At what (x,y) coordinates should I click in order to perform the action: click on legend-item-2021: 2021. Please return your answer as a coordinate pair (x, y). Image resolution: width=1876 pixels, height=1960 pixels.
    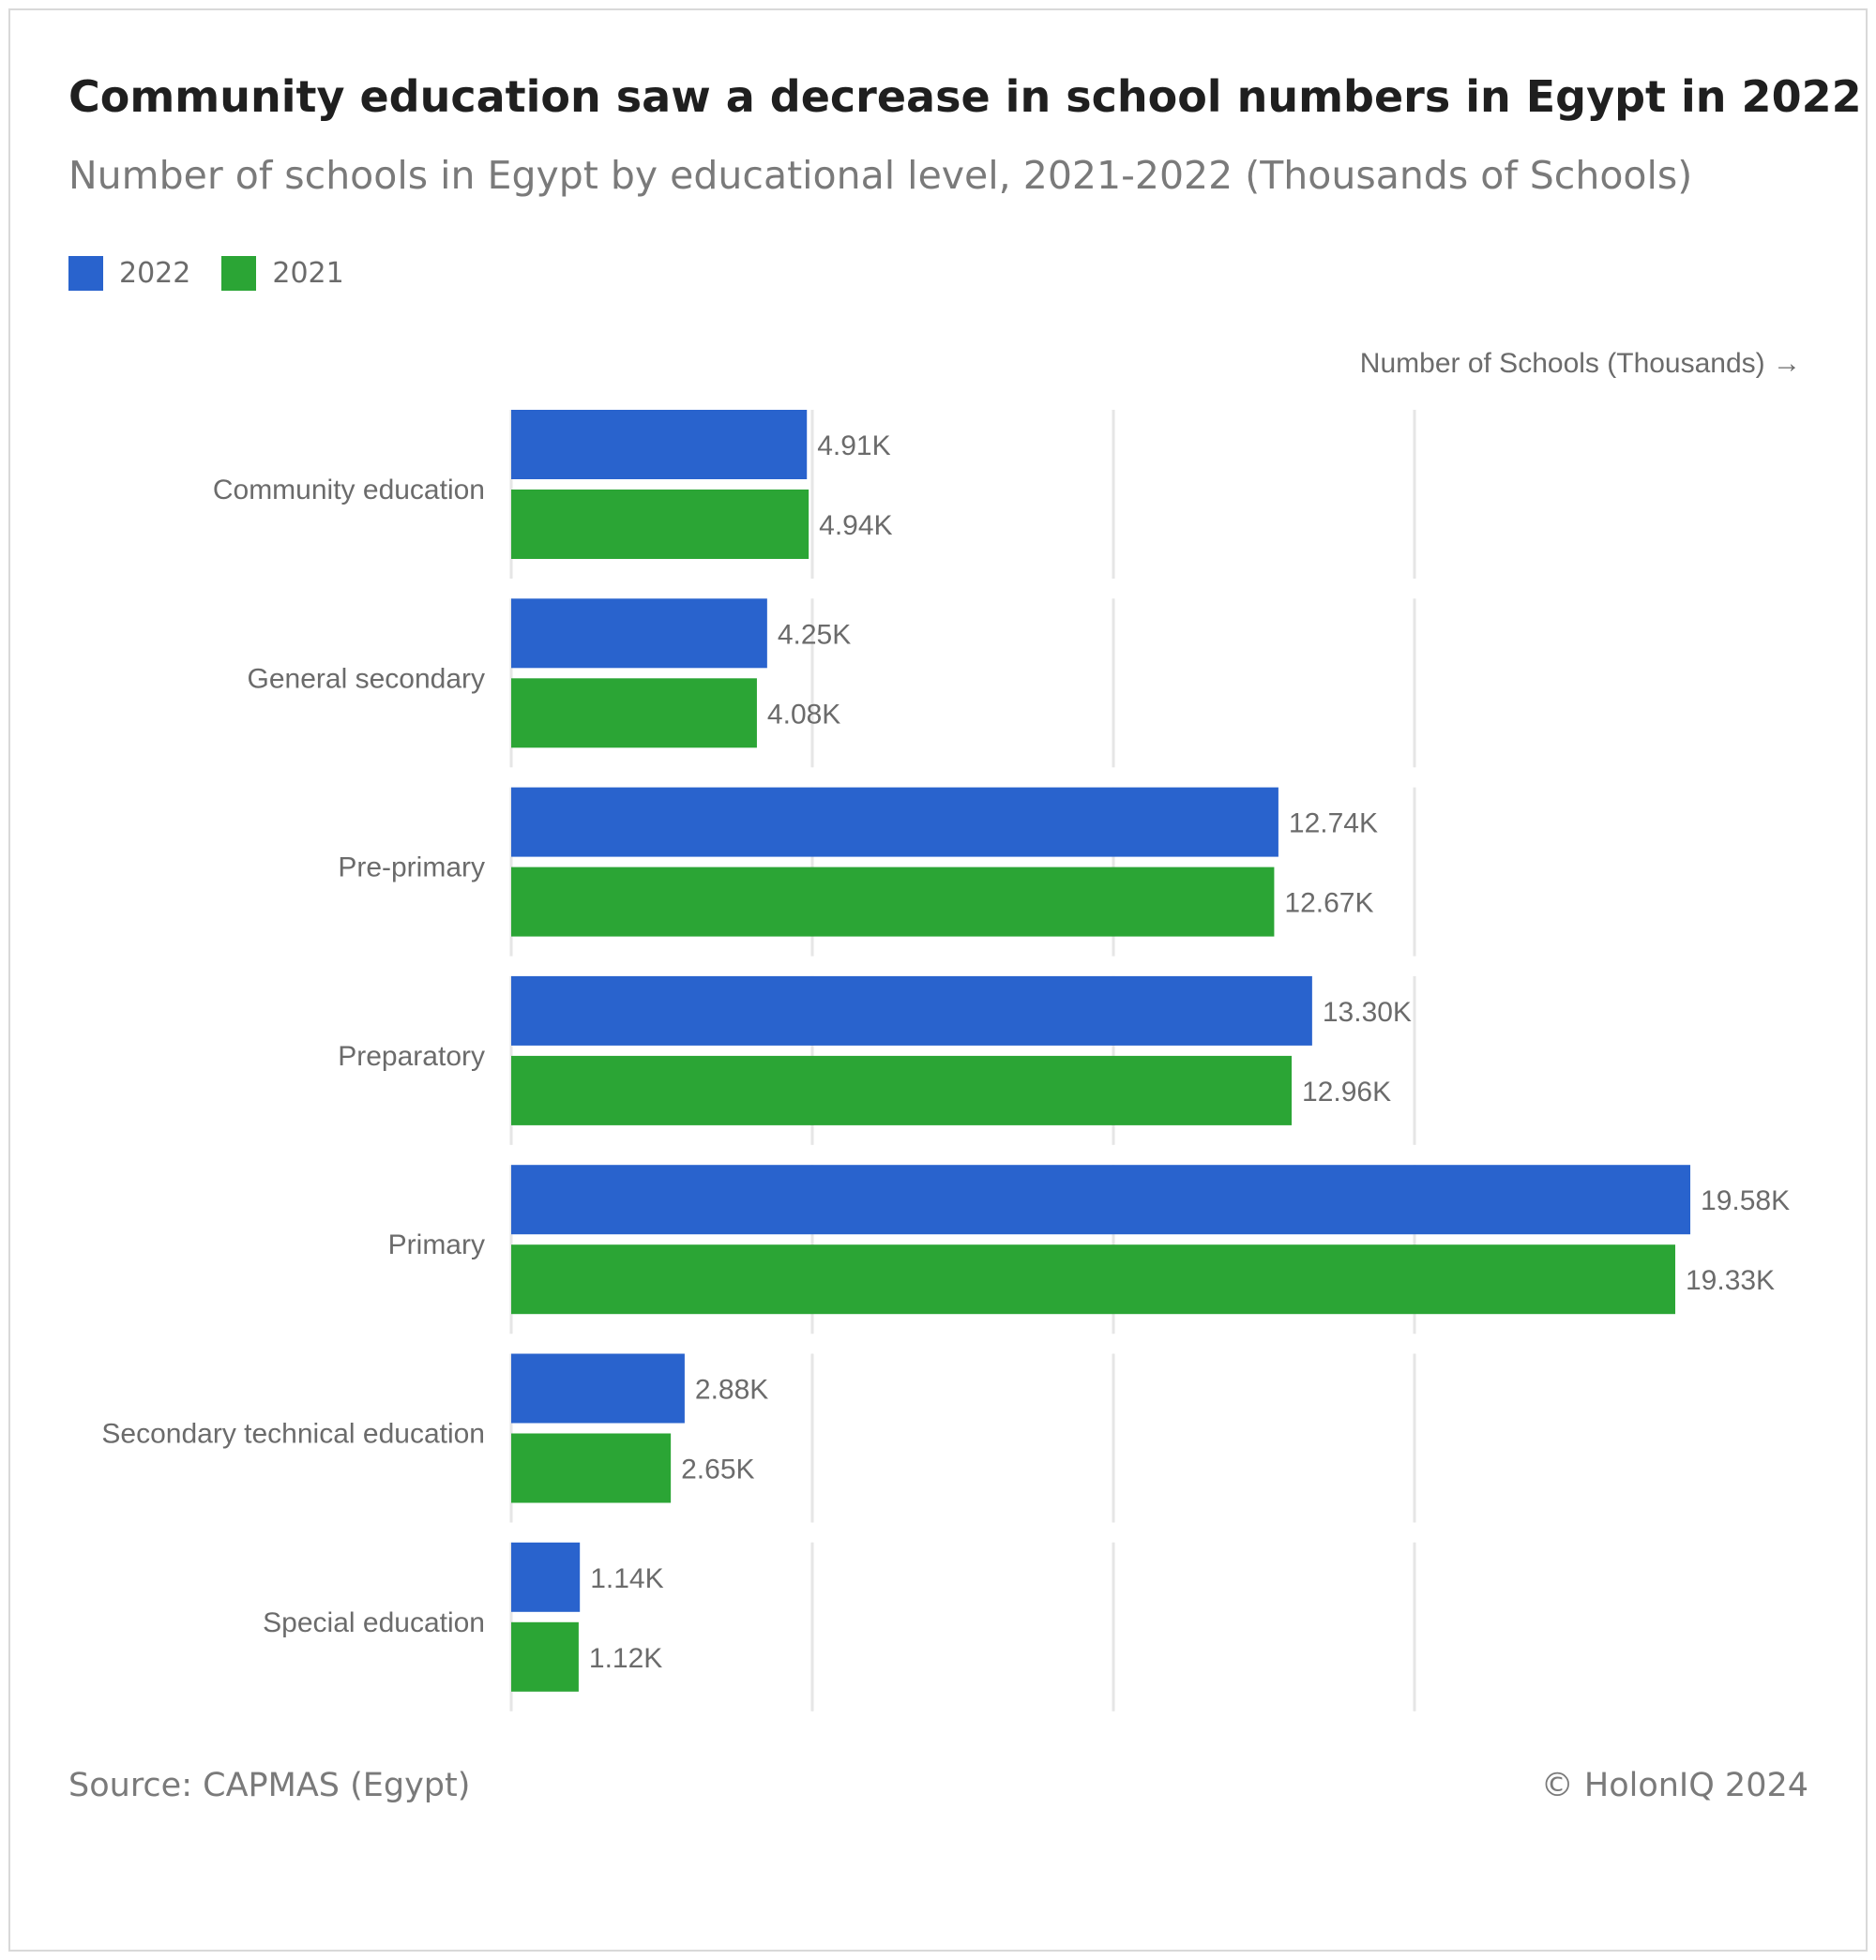
    Looking at the image, I should click on (282, 273).